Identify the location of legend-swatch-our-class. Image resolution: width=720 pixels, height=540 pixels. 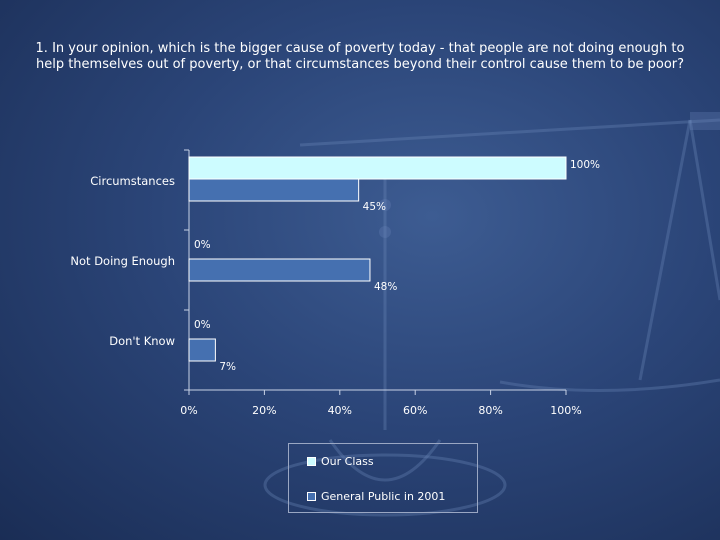
(311, 461).